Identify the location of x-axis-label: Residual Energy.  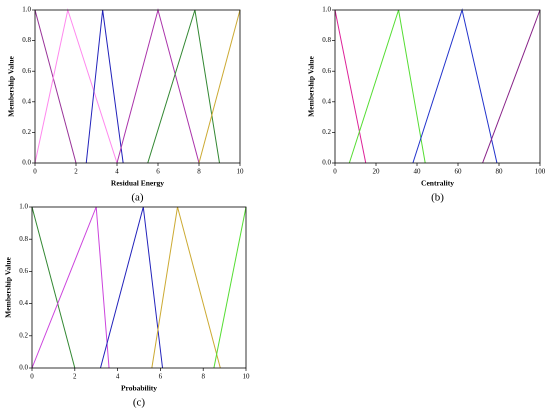
(137, 183).